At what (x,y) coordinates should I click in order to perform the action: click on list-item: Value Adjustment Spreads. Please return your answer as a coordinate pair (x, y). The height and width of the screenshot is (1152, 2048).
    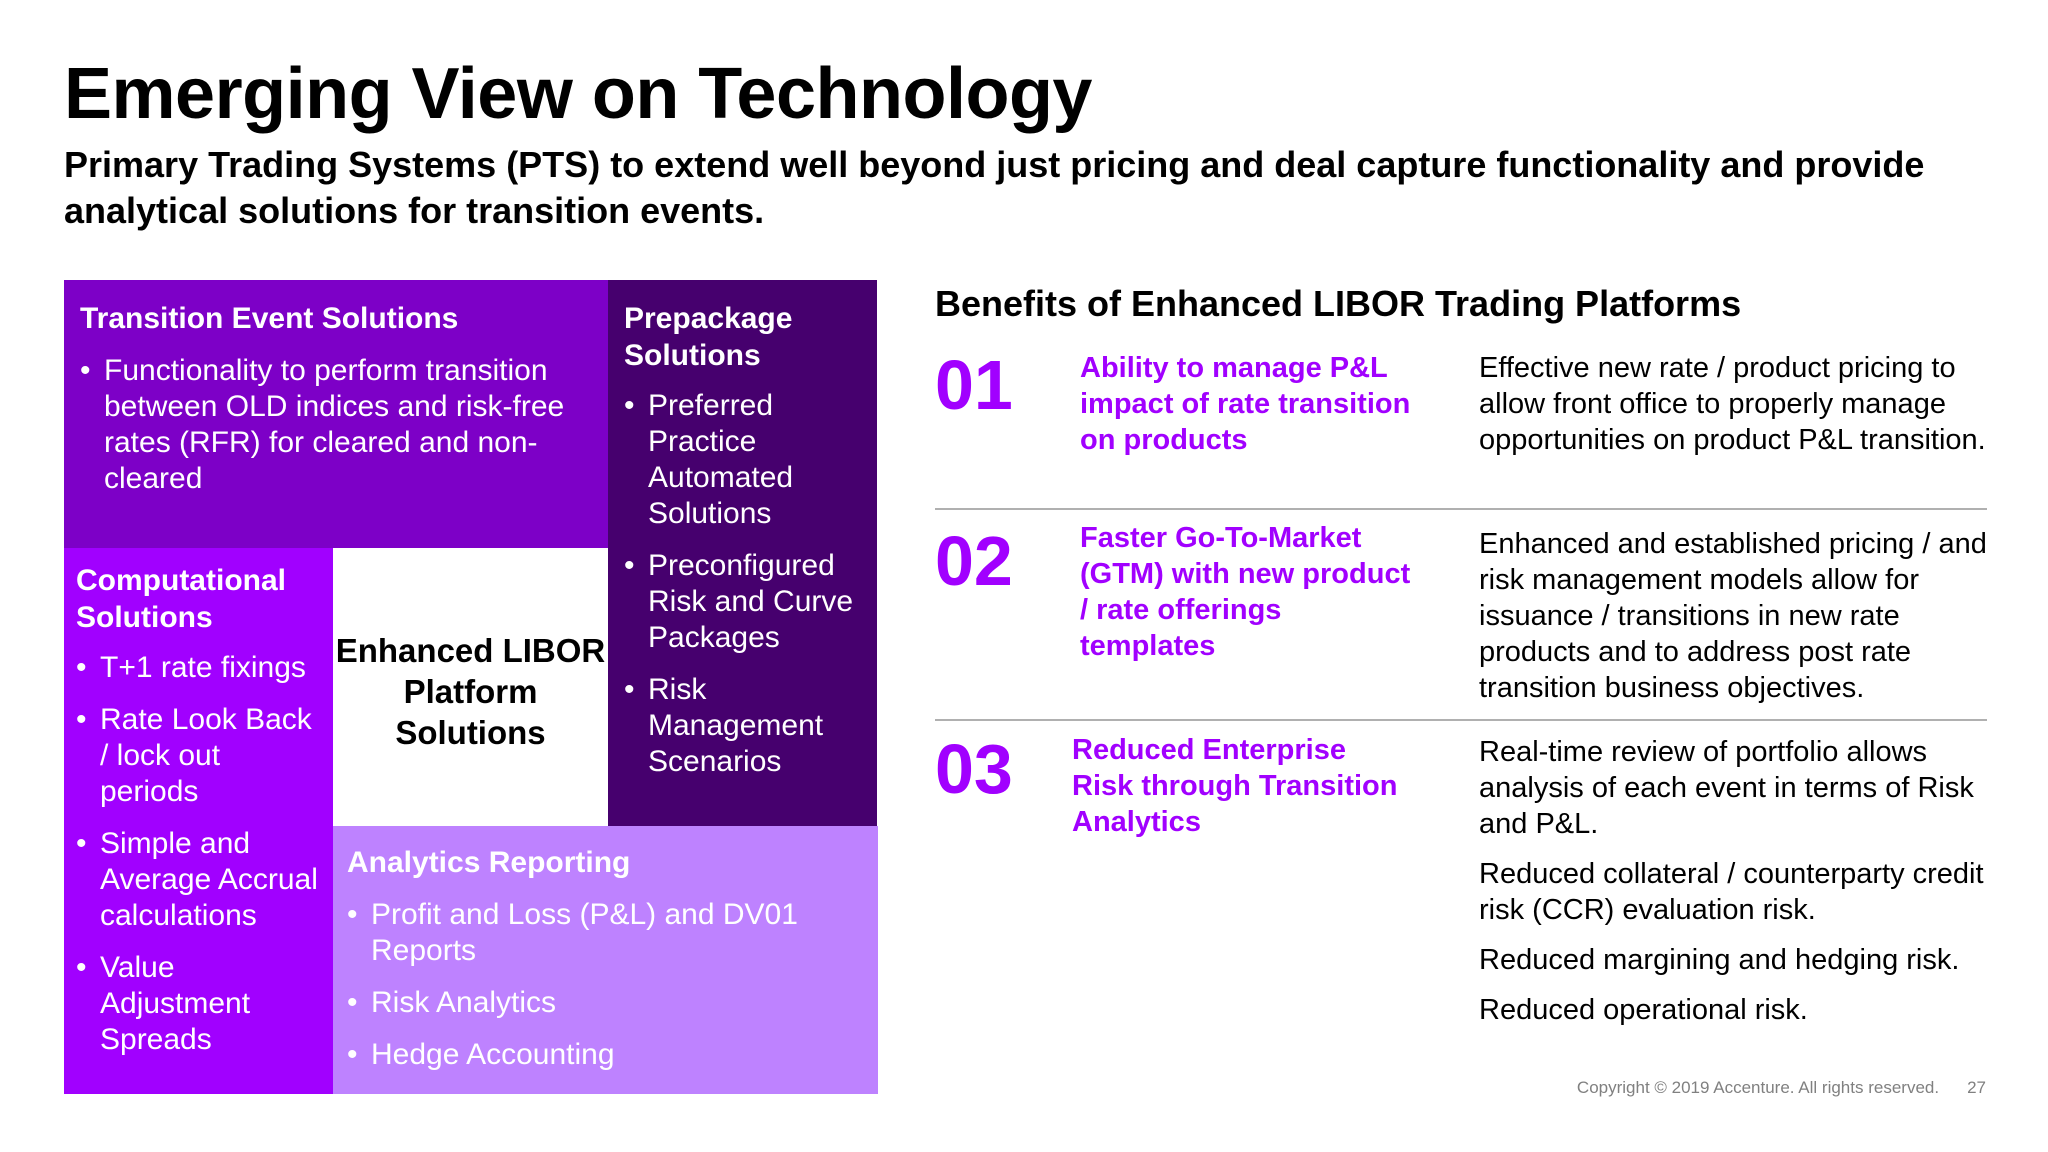
    Looking at the image, I should click on (200, 1004).